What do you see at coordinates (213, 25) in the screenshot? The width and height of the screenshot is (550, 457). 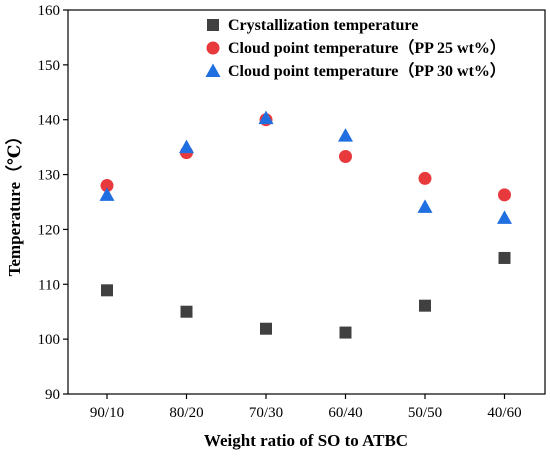 I see `legend-square-marker` at bounding box center [213, 25].